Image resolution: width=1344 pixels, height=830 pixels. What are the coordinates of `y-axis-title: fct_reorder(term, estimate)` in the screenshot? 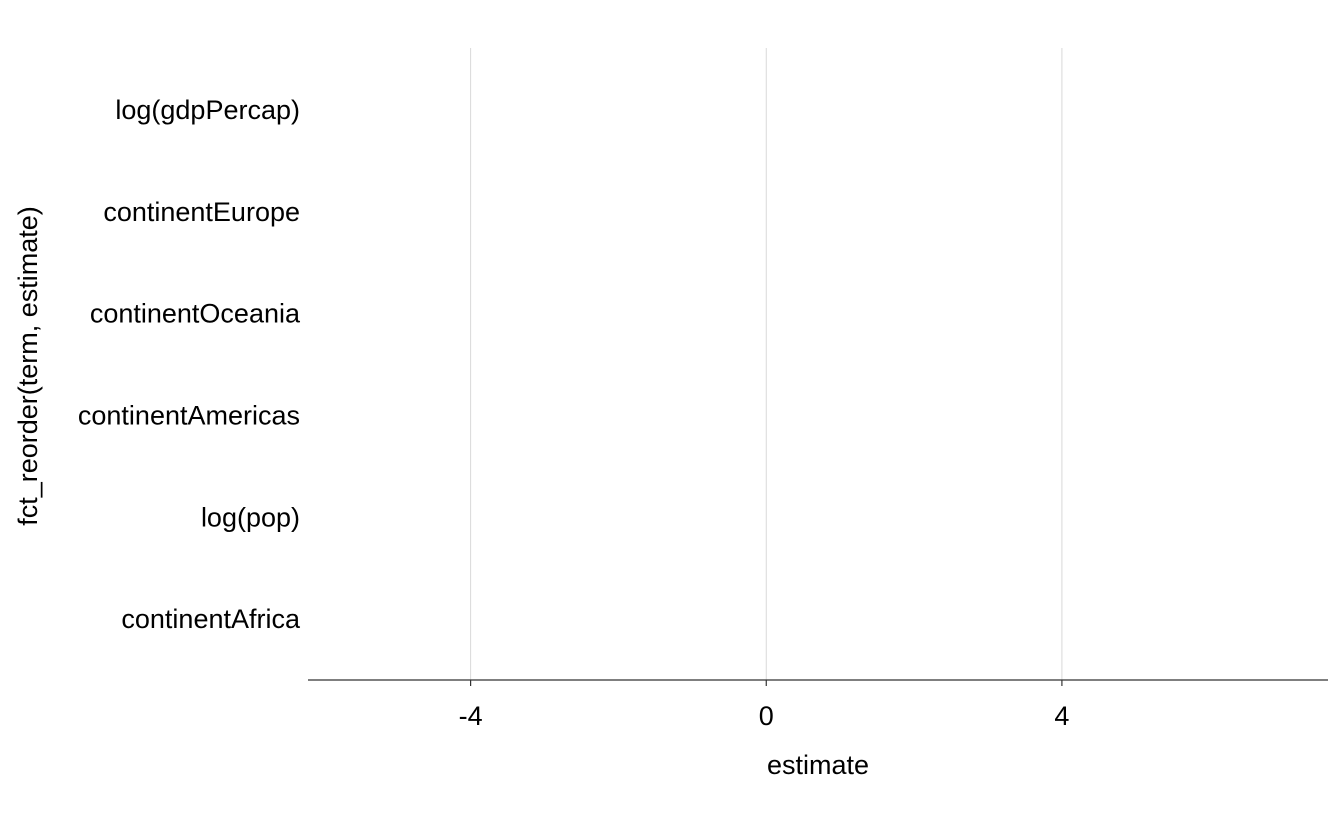 It's located at (28, 366).